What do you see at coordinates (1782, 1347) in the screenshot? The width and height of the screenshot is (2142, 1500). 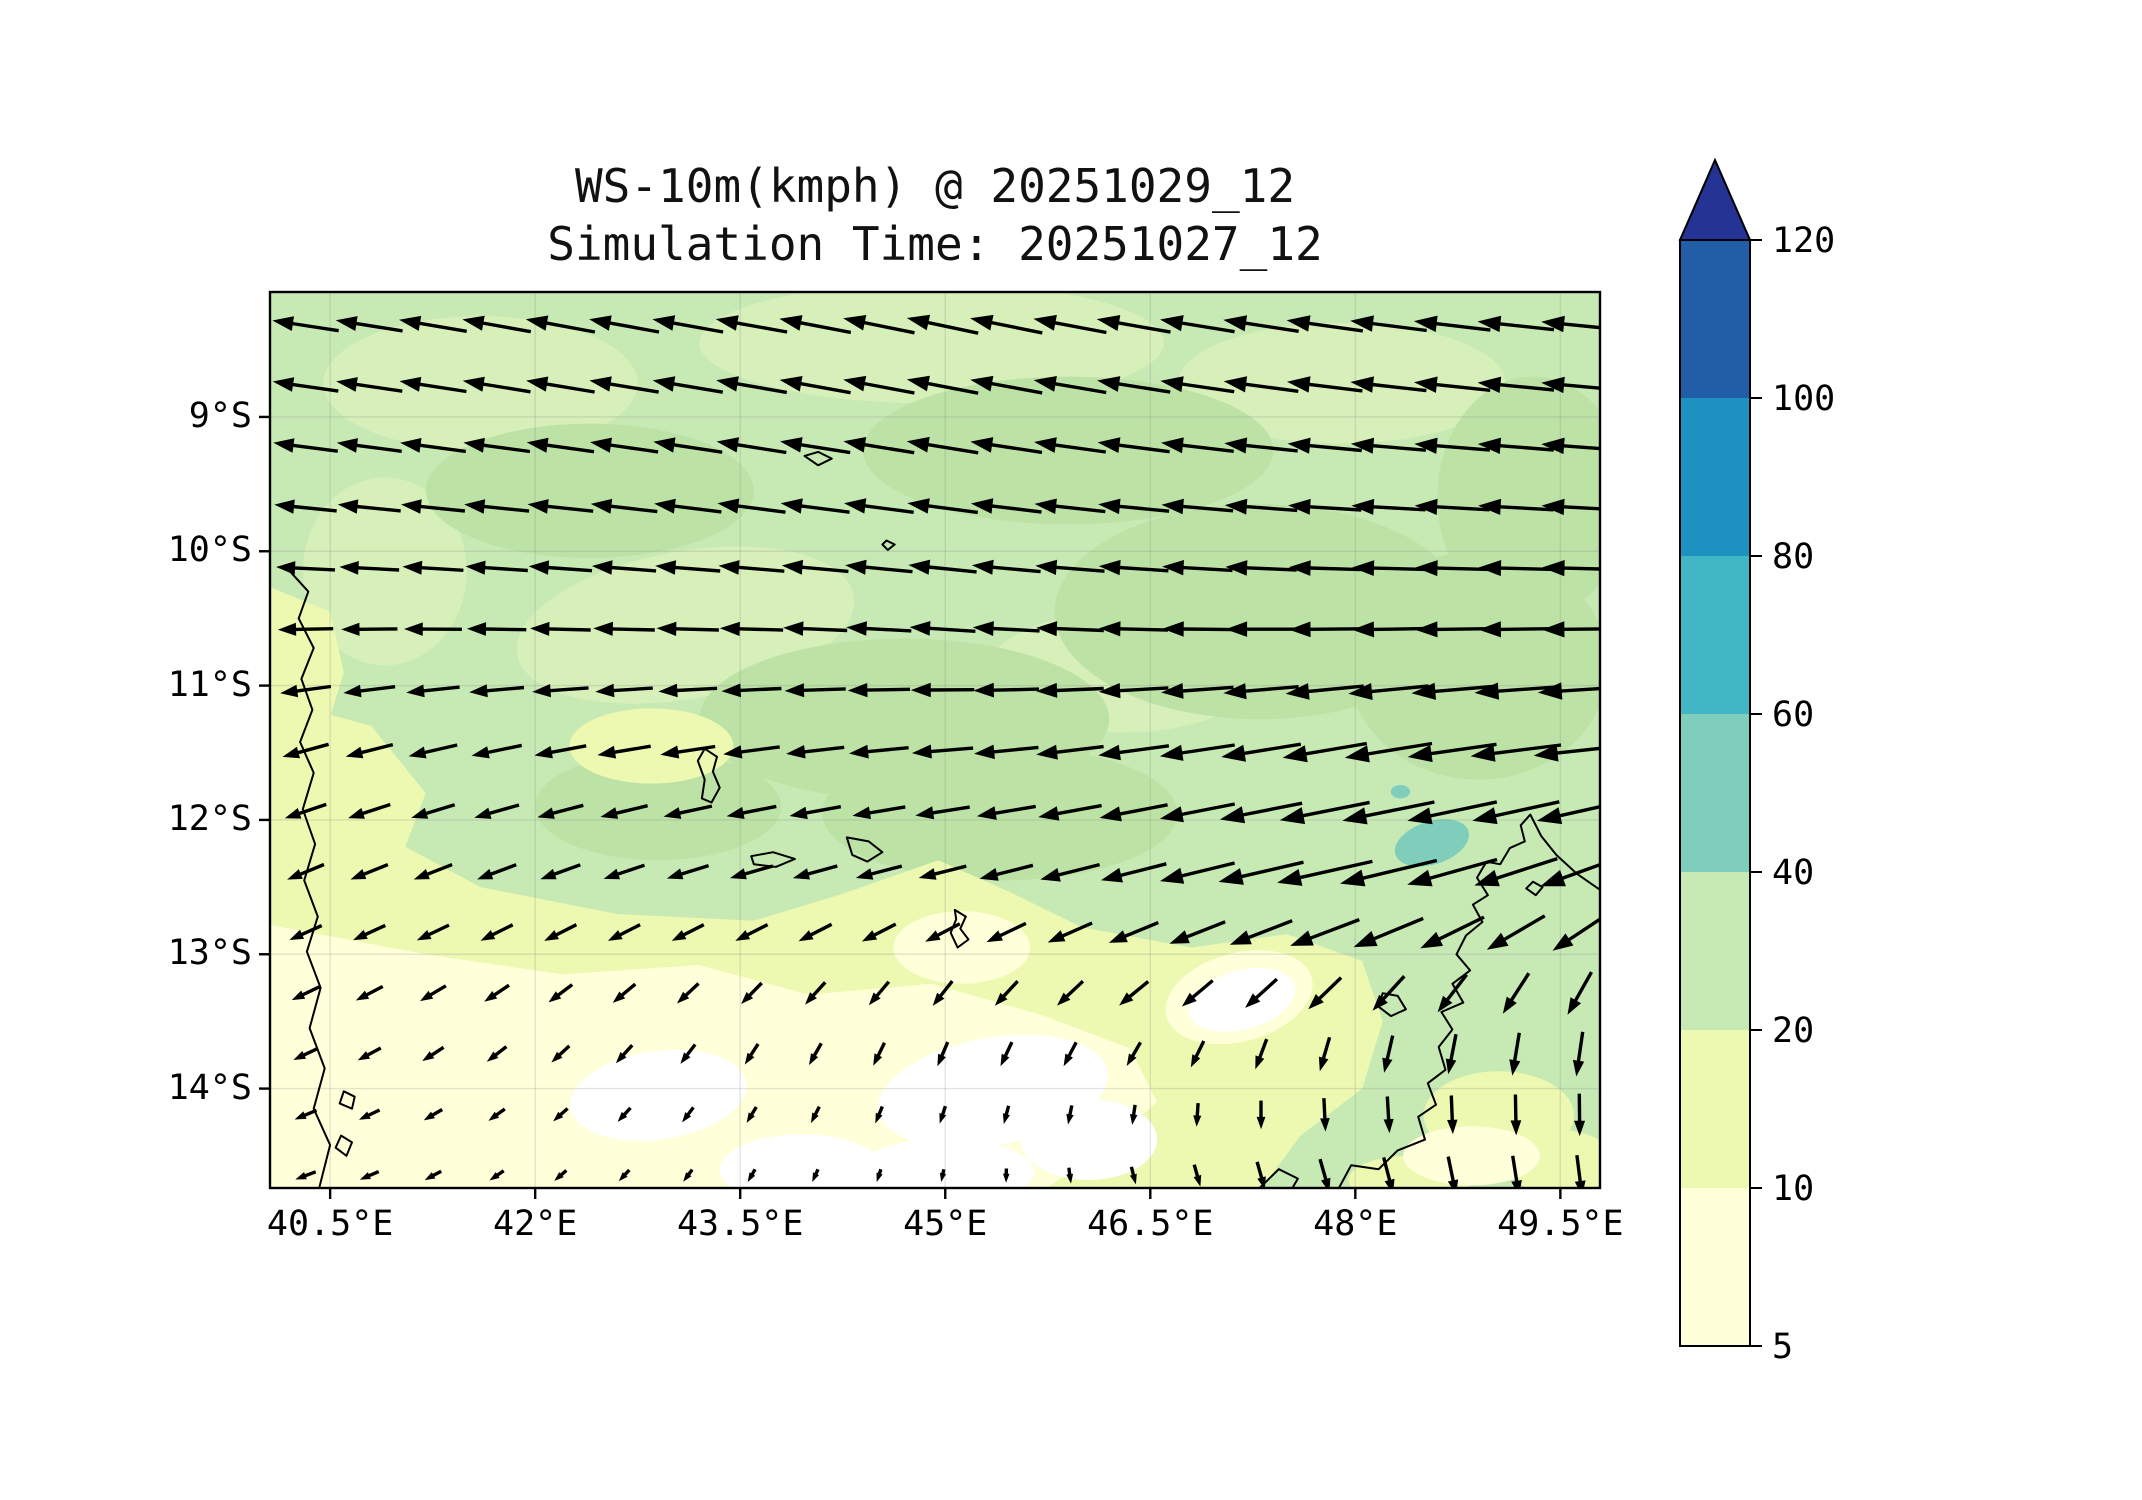 I see `colorbar-tick-label: 5` at bounding box center [1782, 1347].